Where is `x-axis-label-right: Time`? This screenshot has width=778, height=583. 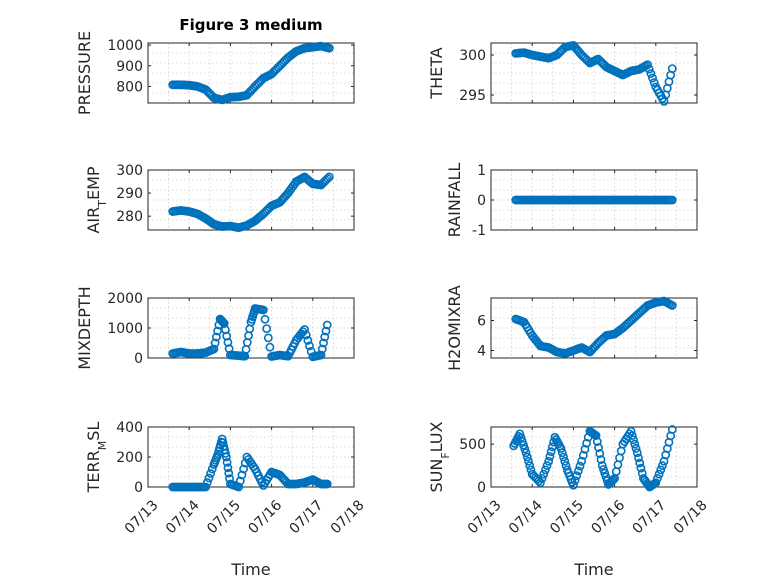 x-axis-label-right: Time is located at coordinates (593, 569).